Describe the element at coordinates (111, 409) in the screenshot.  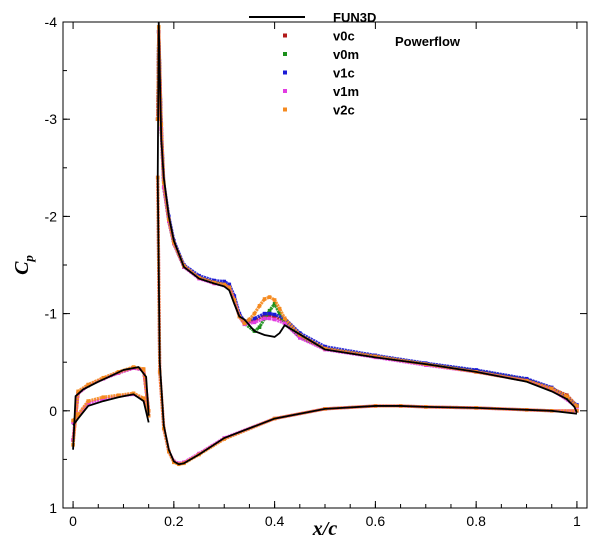
I see `series-line` at that location.